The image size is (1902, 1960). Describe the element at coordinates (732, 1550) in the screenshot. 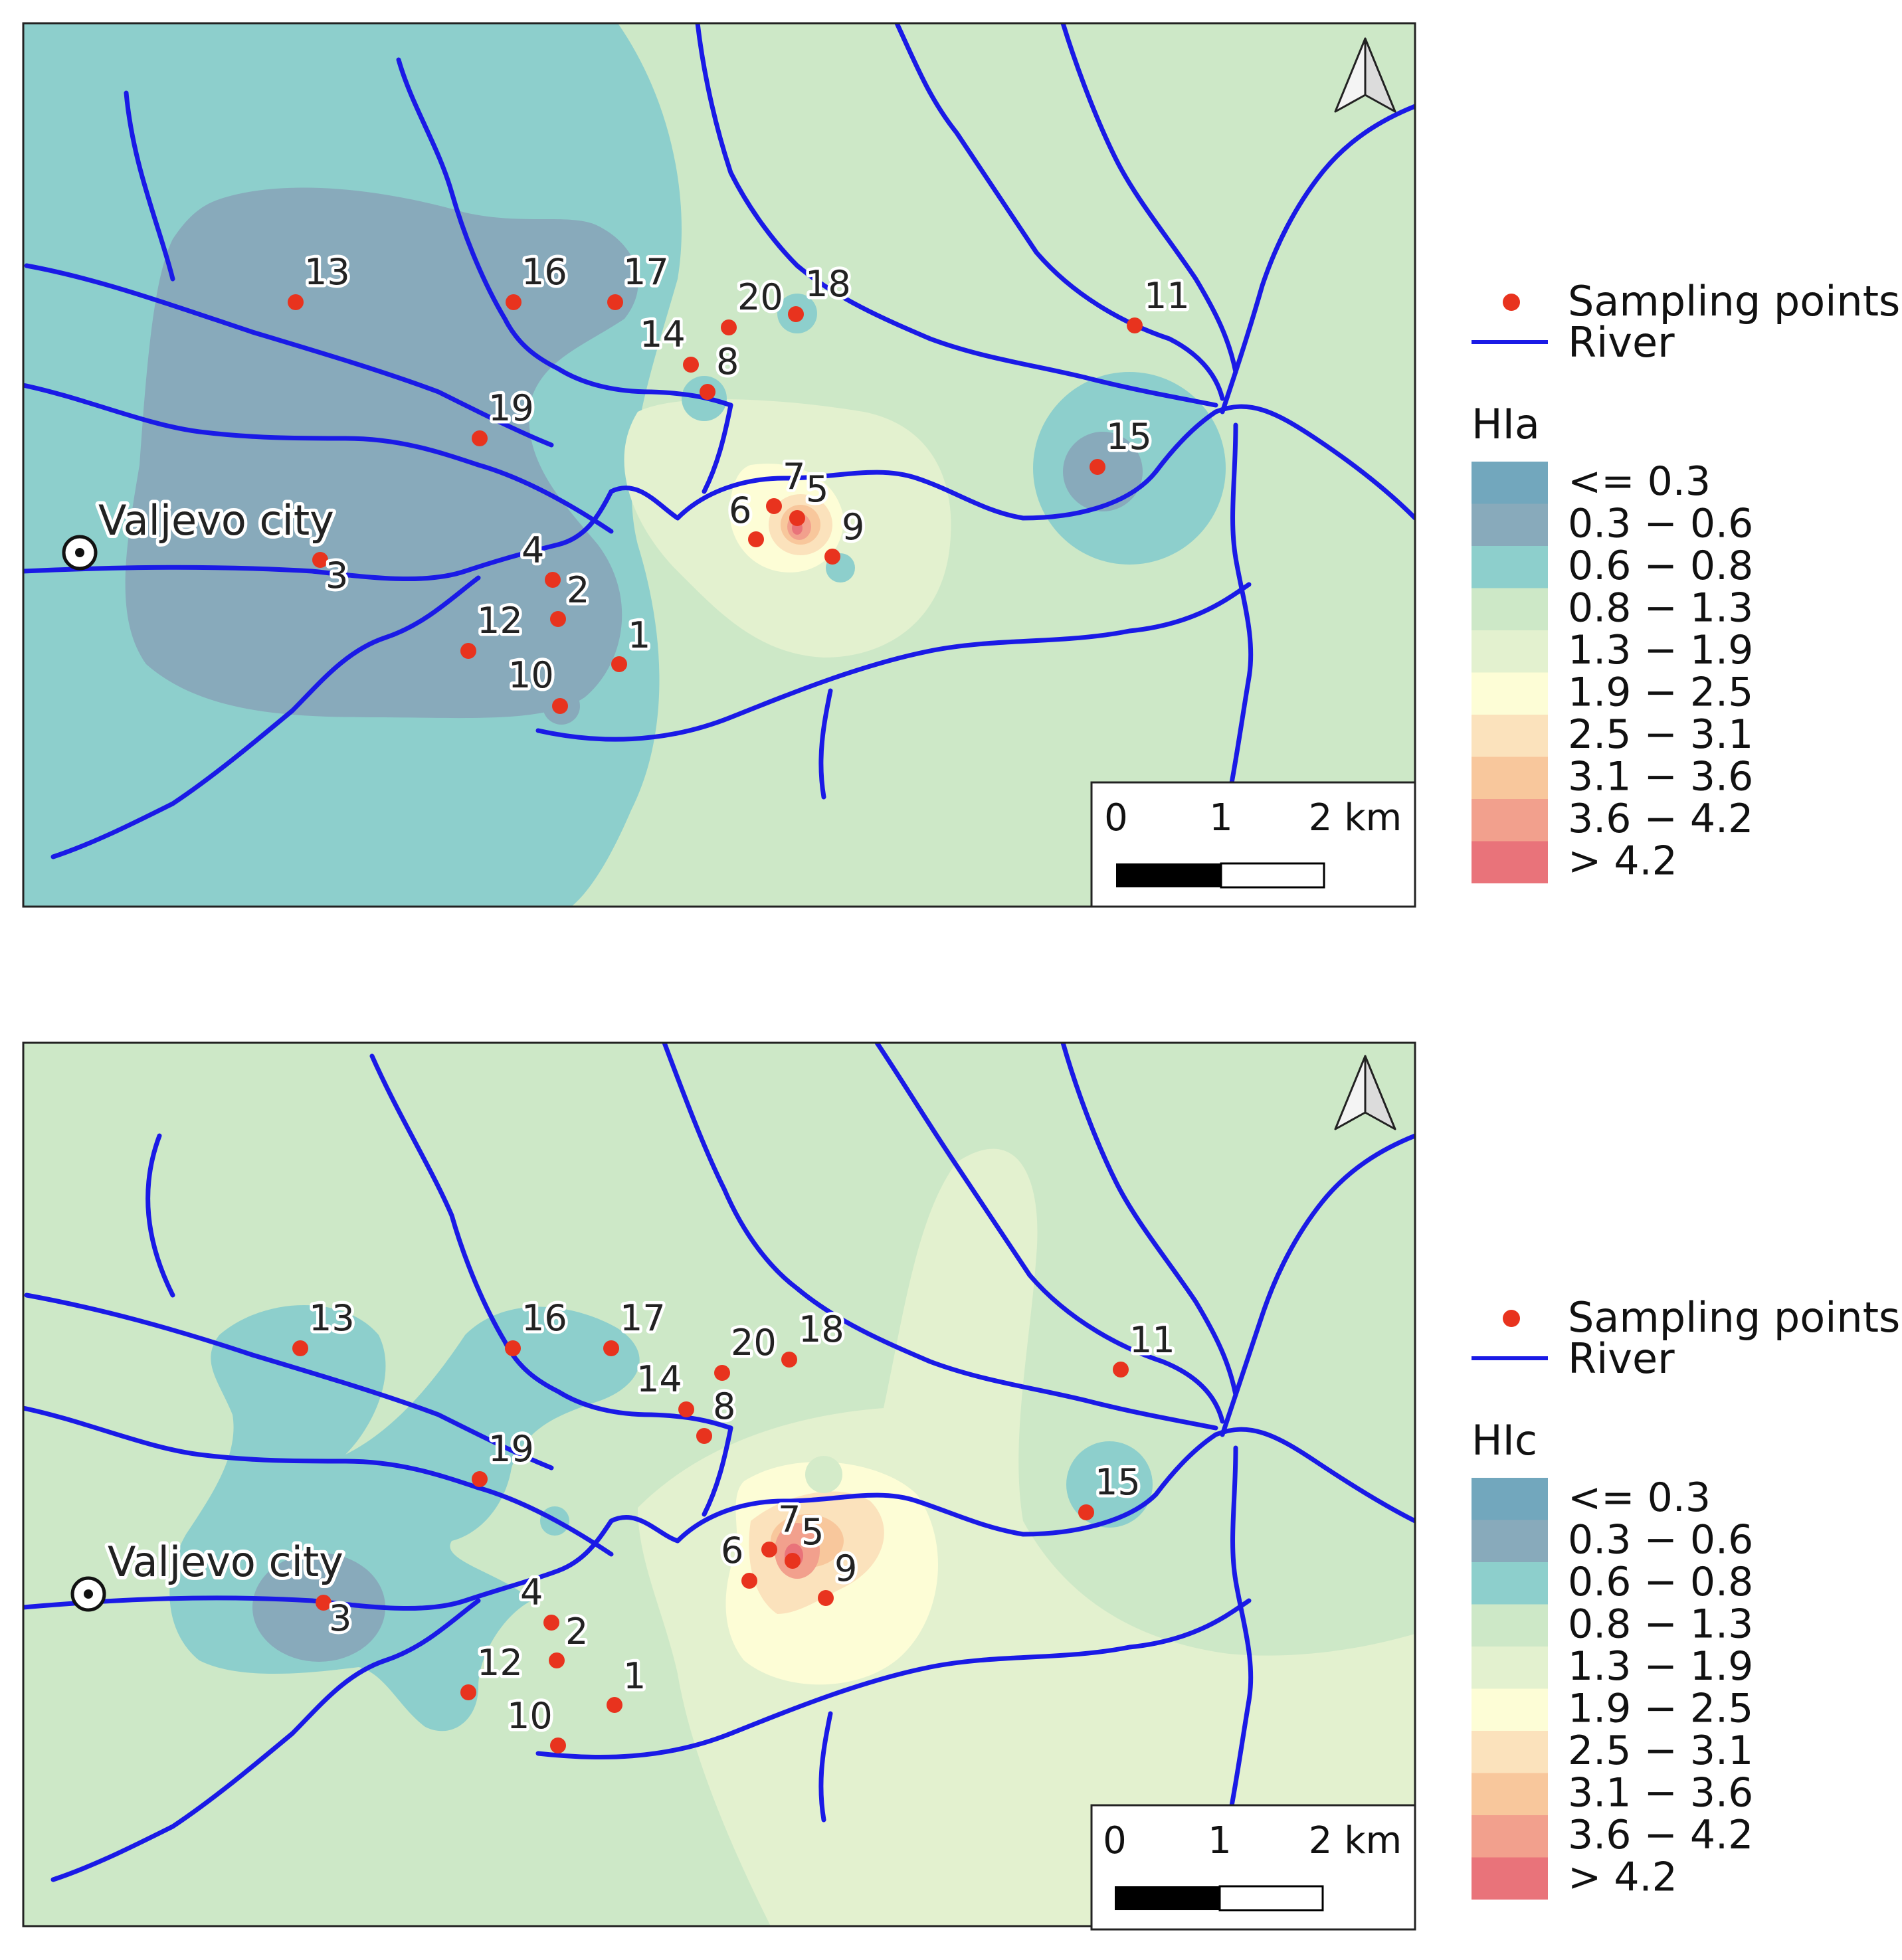

I see `sampling-point-label: 6` at that location.